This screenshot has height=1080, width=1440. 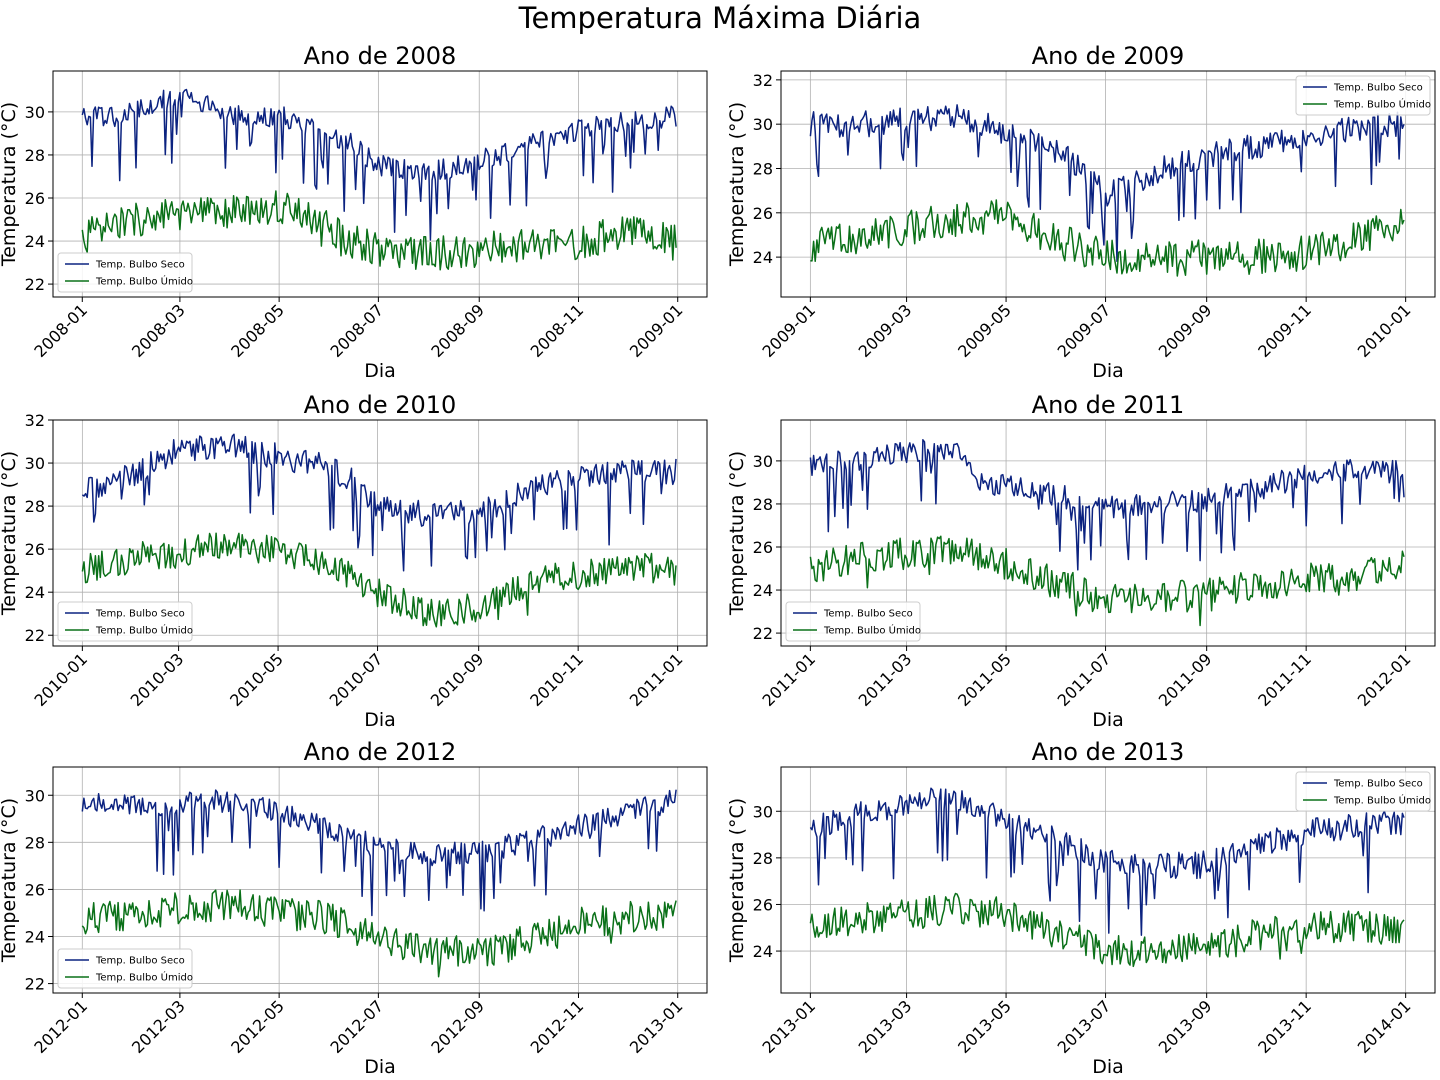 What do you see at coordinates (1284, 1026) in the screenshot?
I see `x-tick-label: 2013-11` at bounding box center [1284, 1026].